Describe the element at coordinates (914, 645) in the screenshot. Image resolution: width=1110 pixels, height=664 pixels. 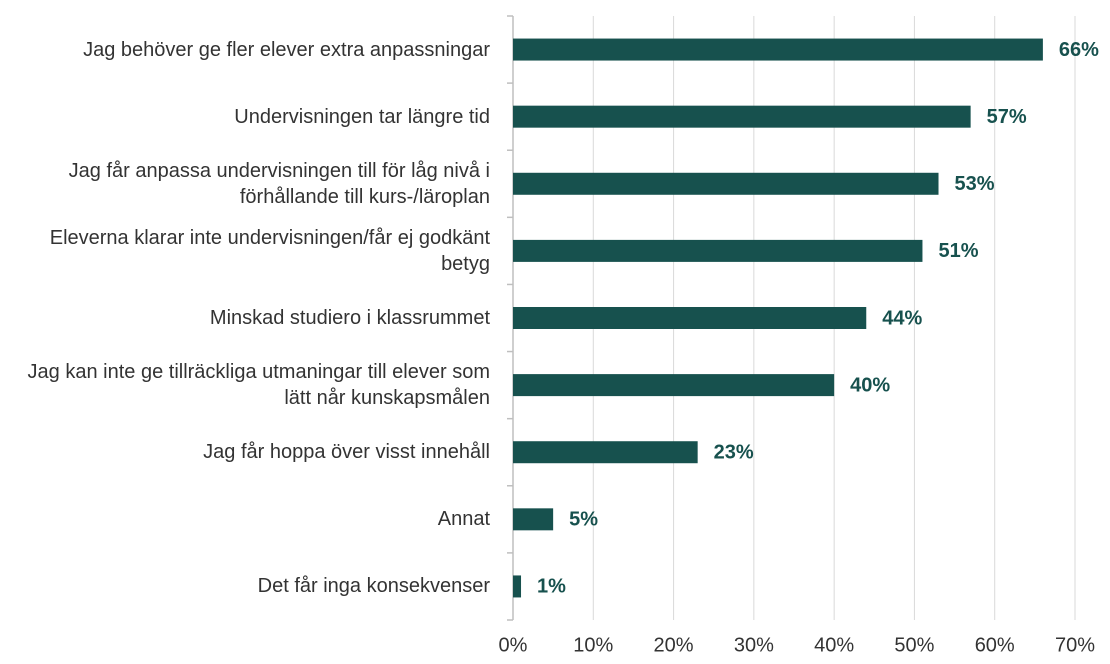
I see `x-tick-label: 50%` at that location.